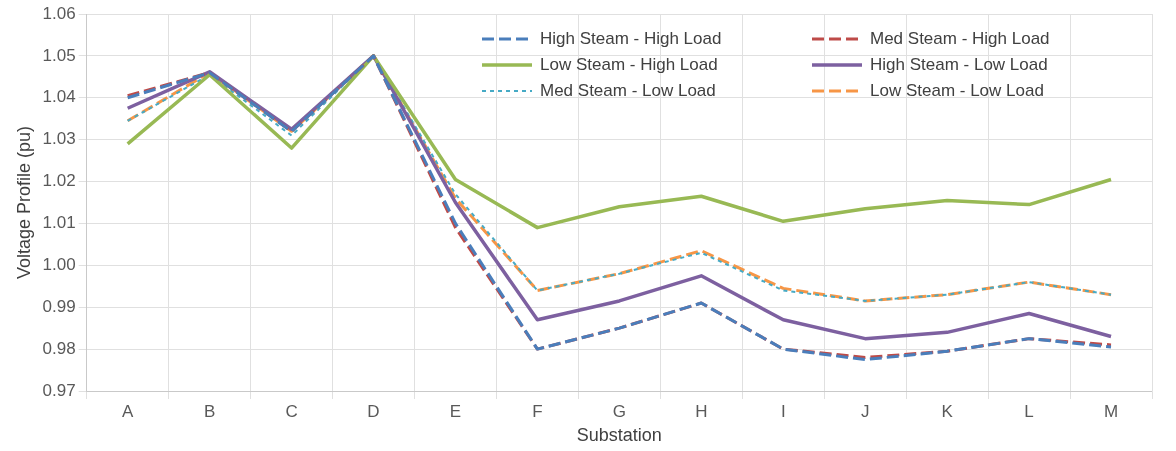 This screenshot has width=1176, height=451. What do you see at coordinates (783, 411) in the screenshot?
I see `x-tick-label: I` at bounding box center [783, 411].